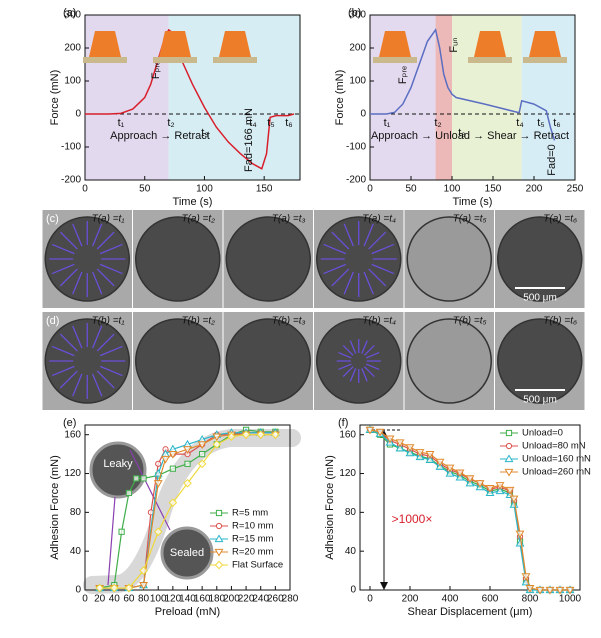 The width and height of the screenshot is (601, 638). I want to click on frame-label: T(b) =t₄, so click(379, 321).